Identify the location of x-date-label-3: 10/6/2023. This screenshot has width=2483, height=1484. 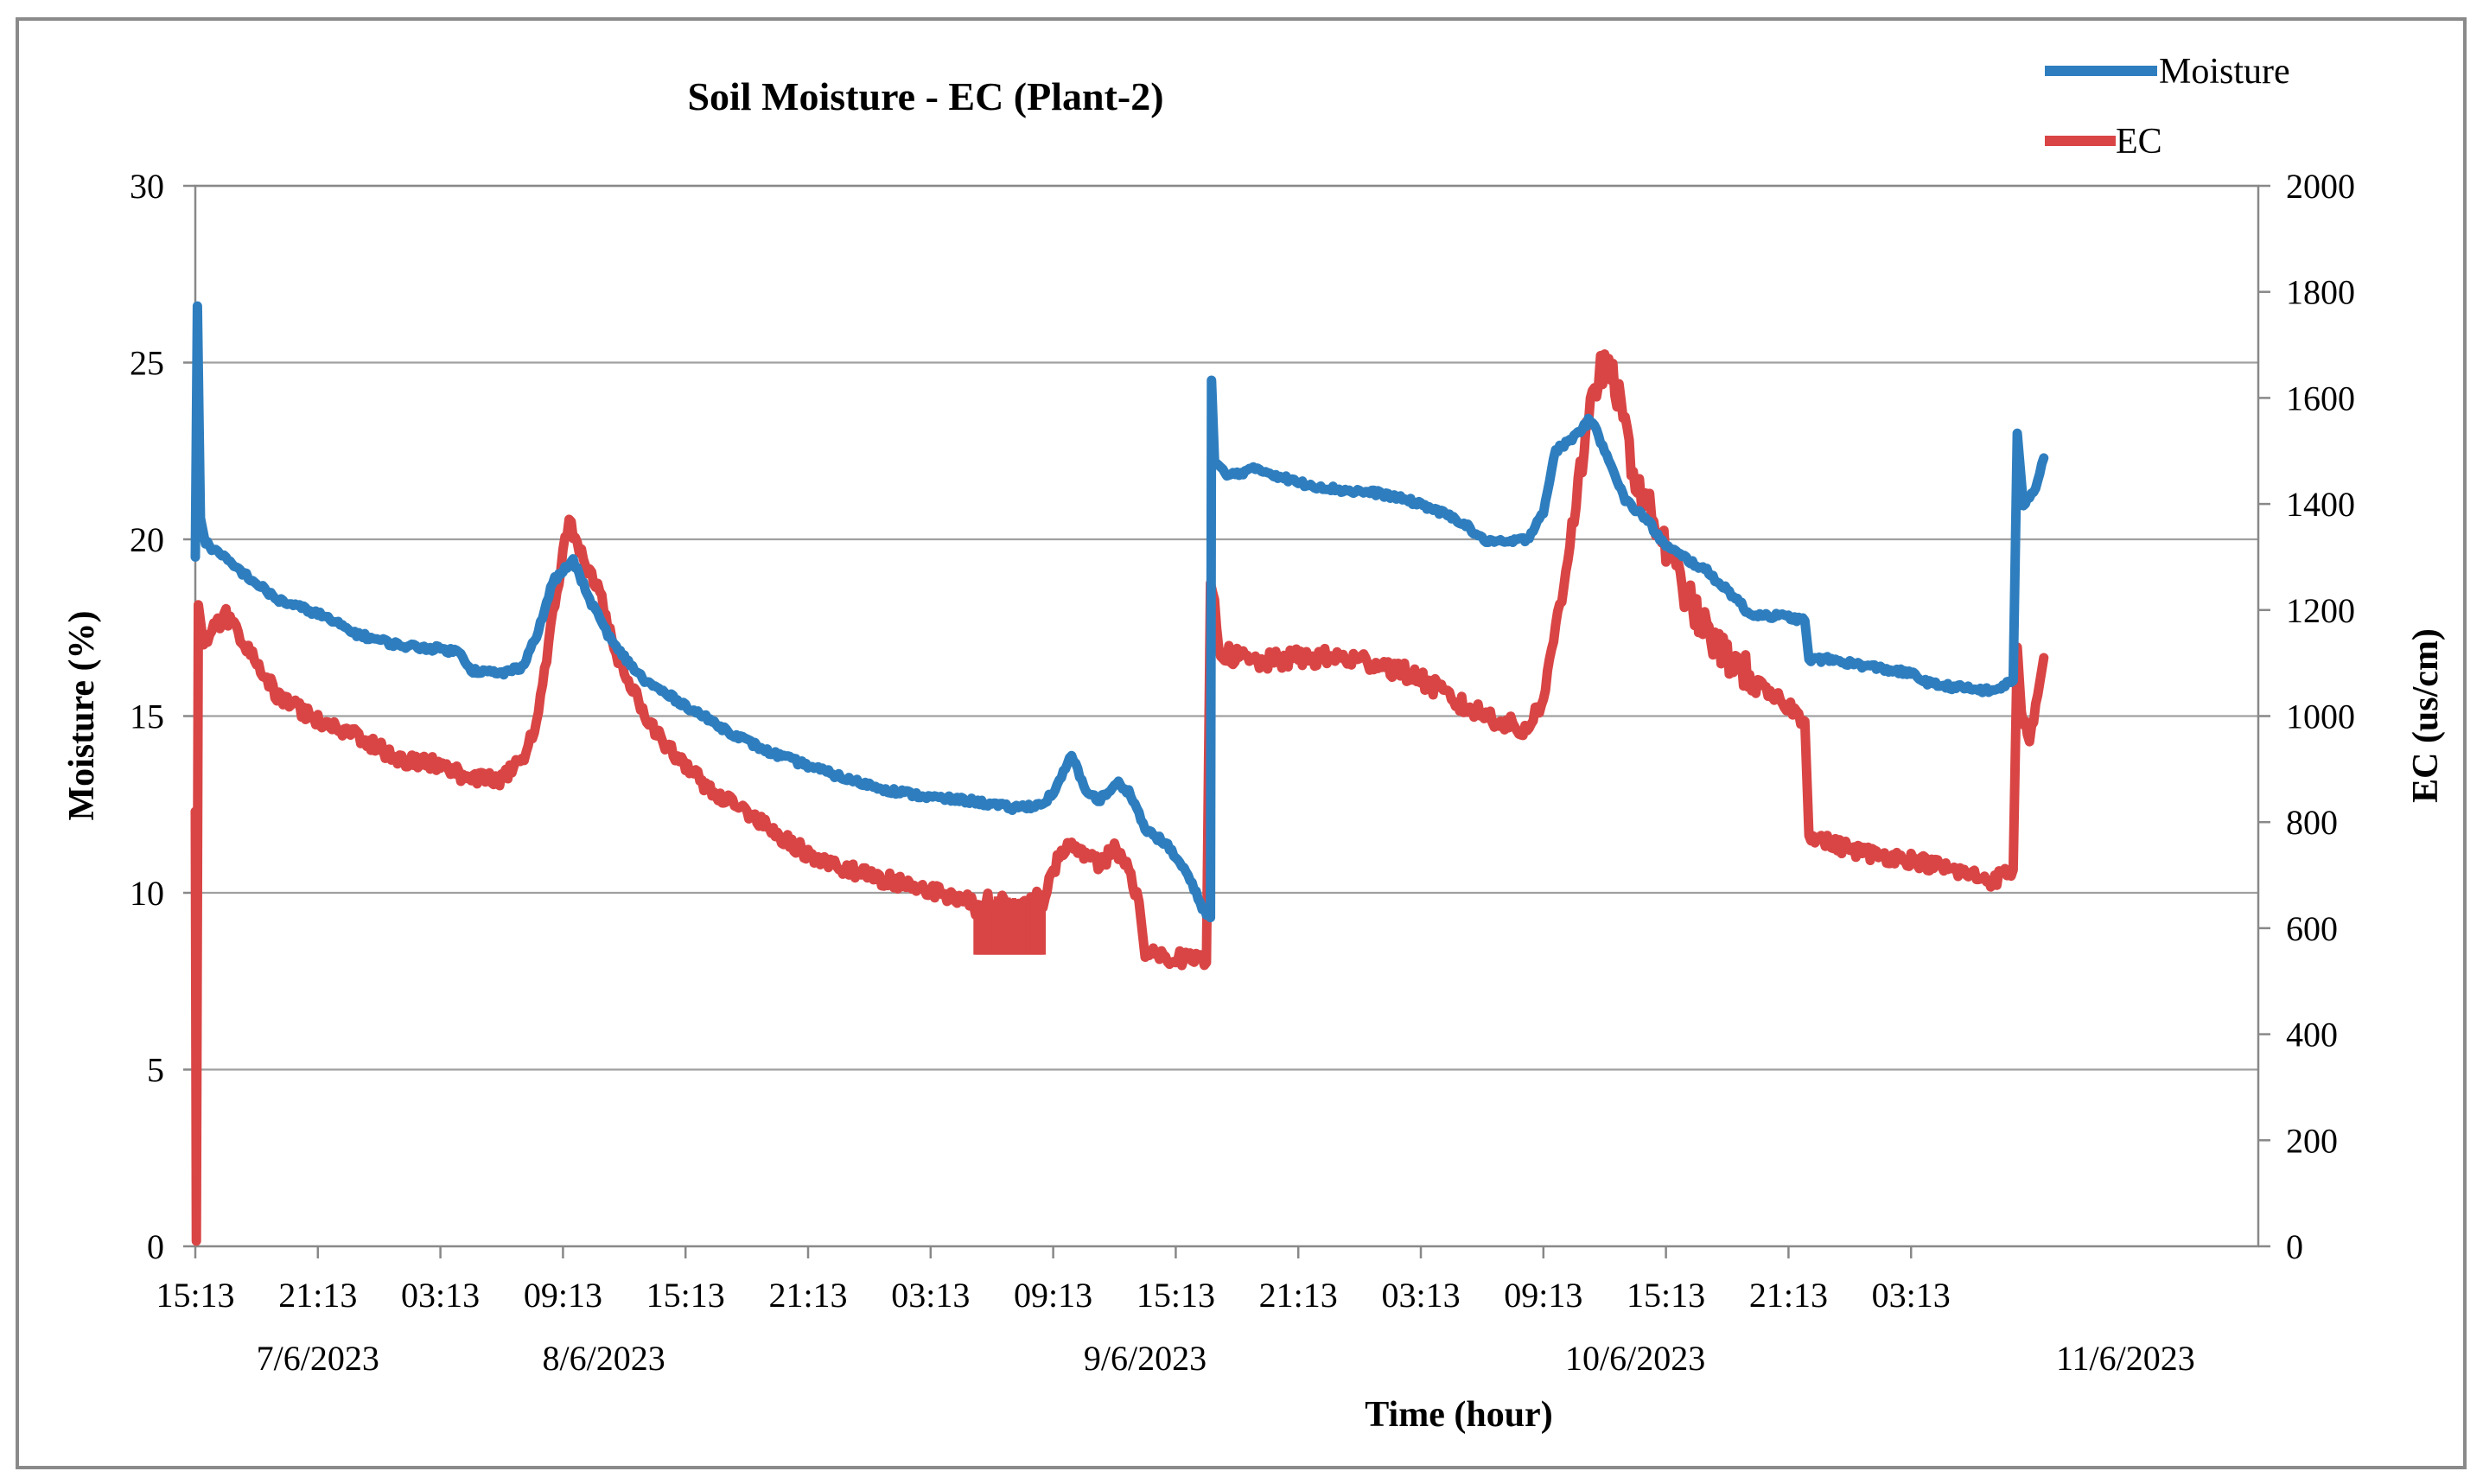
(1635, 1358).